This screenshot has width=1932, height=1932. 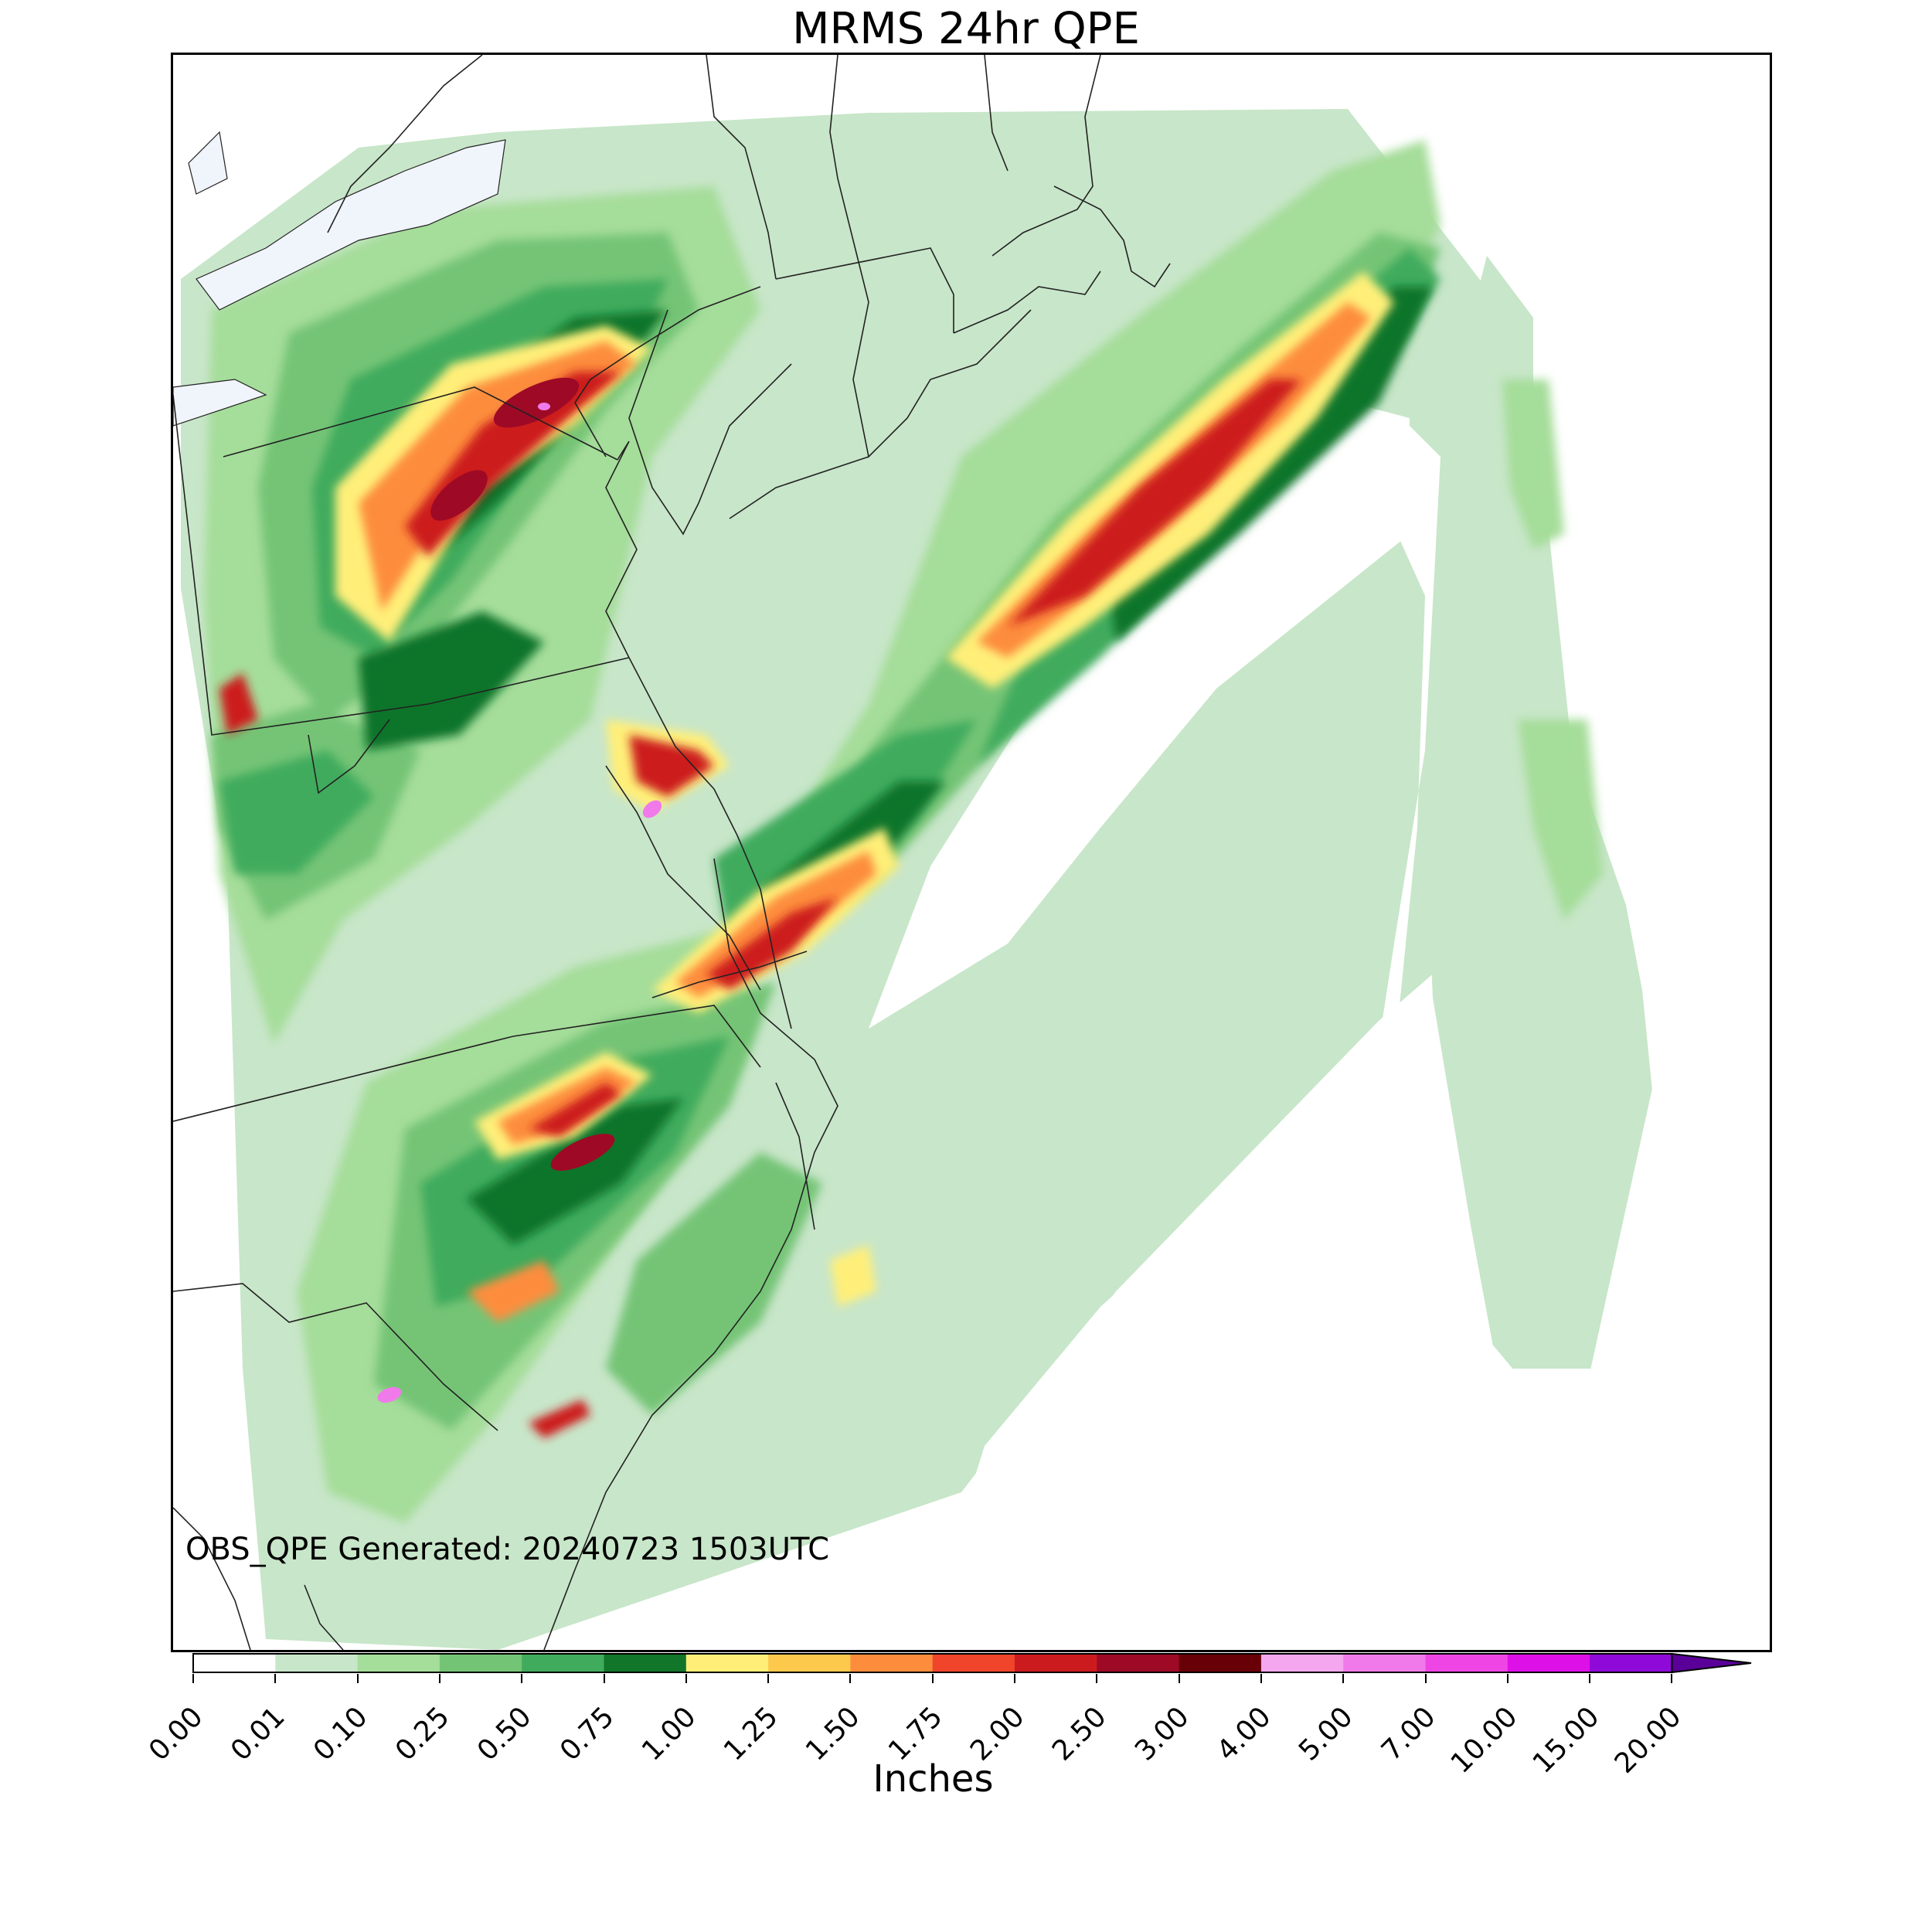 I want to click on colorbar, so click(x=972, y=1663).